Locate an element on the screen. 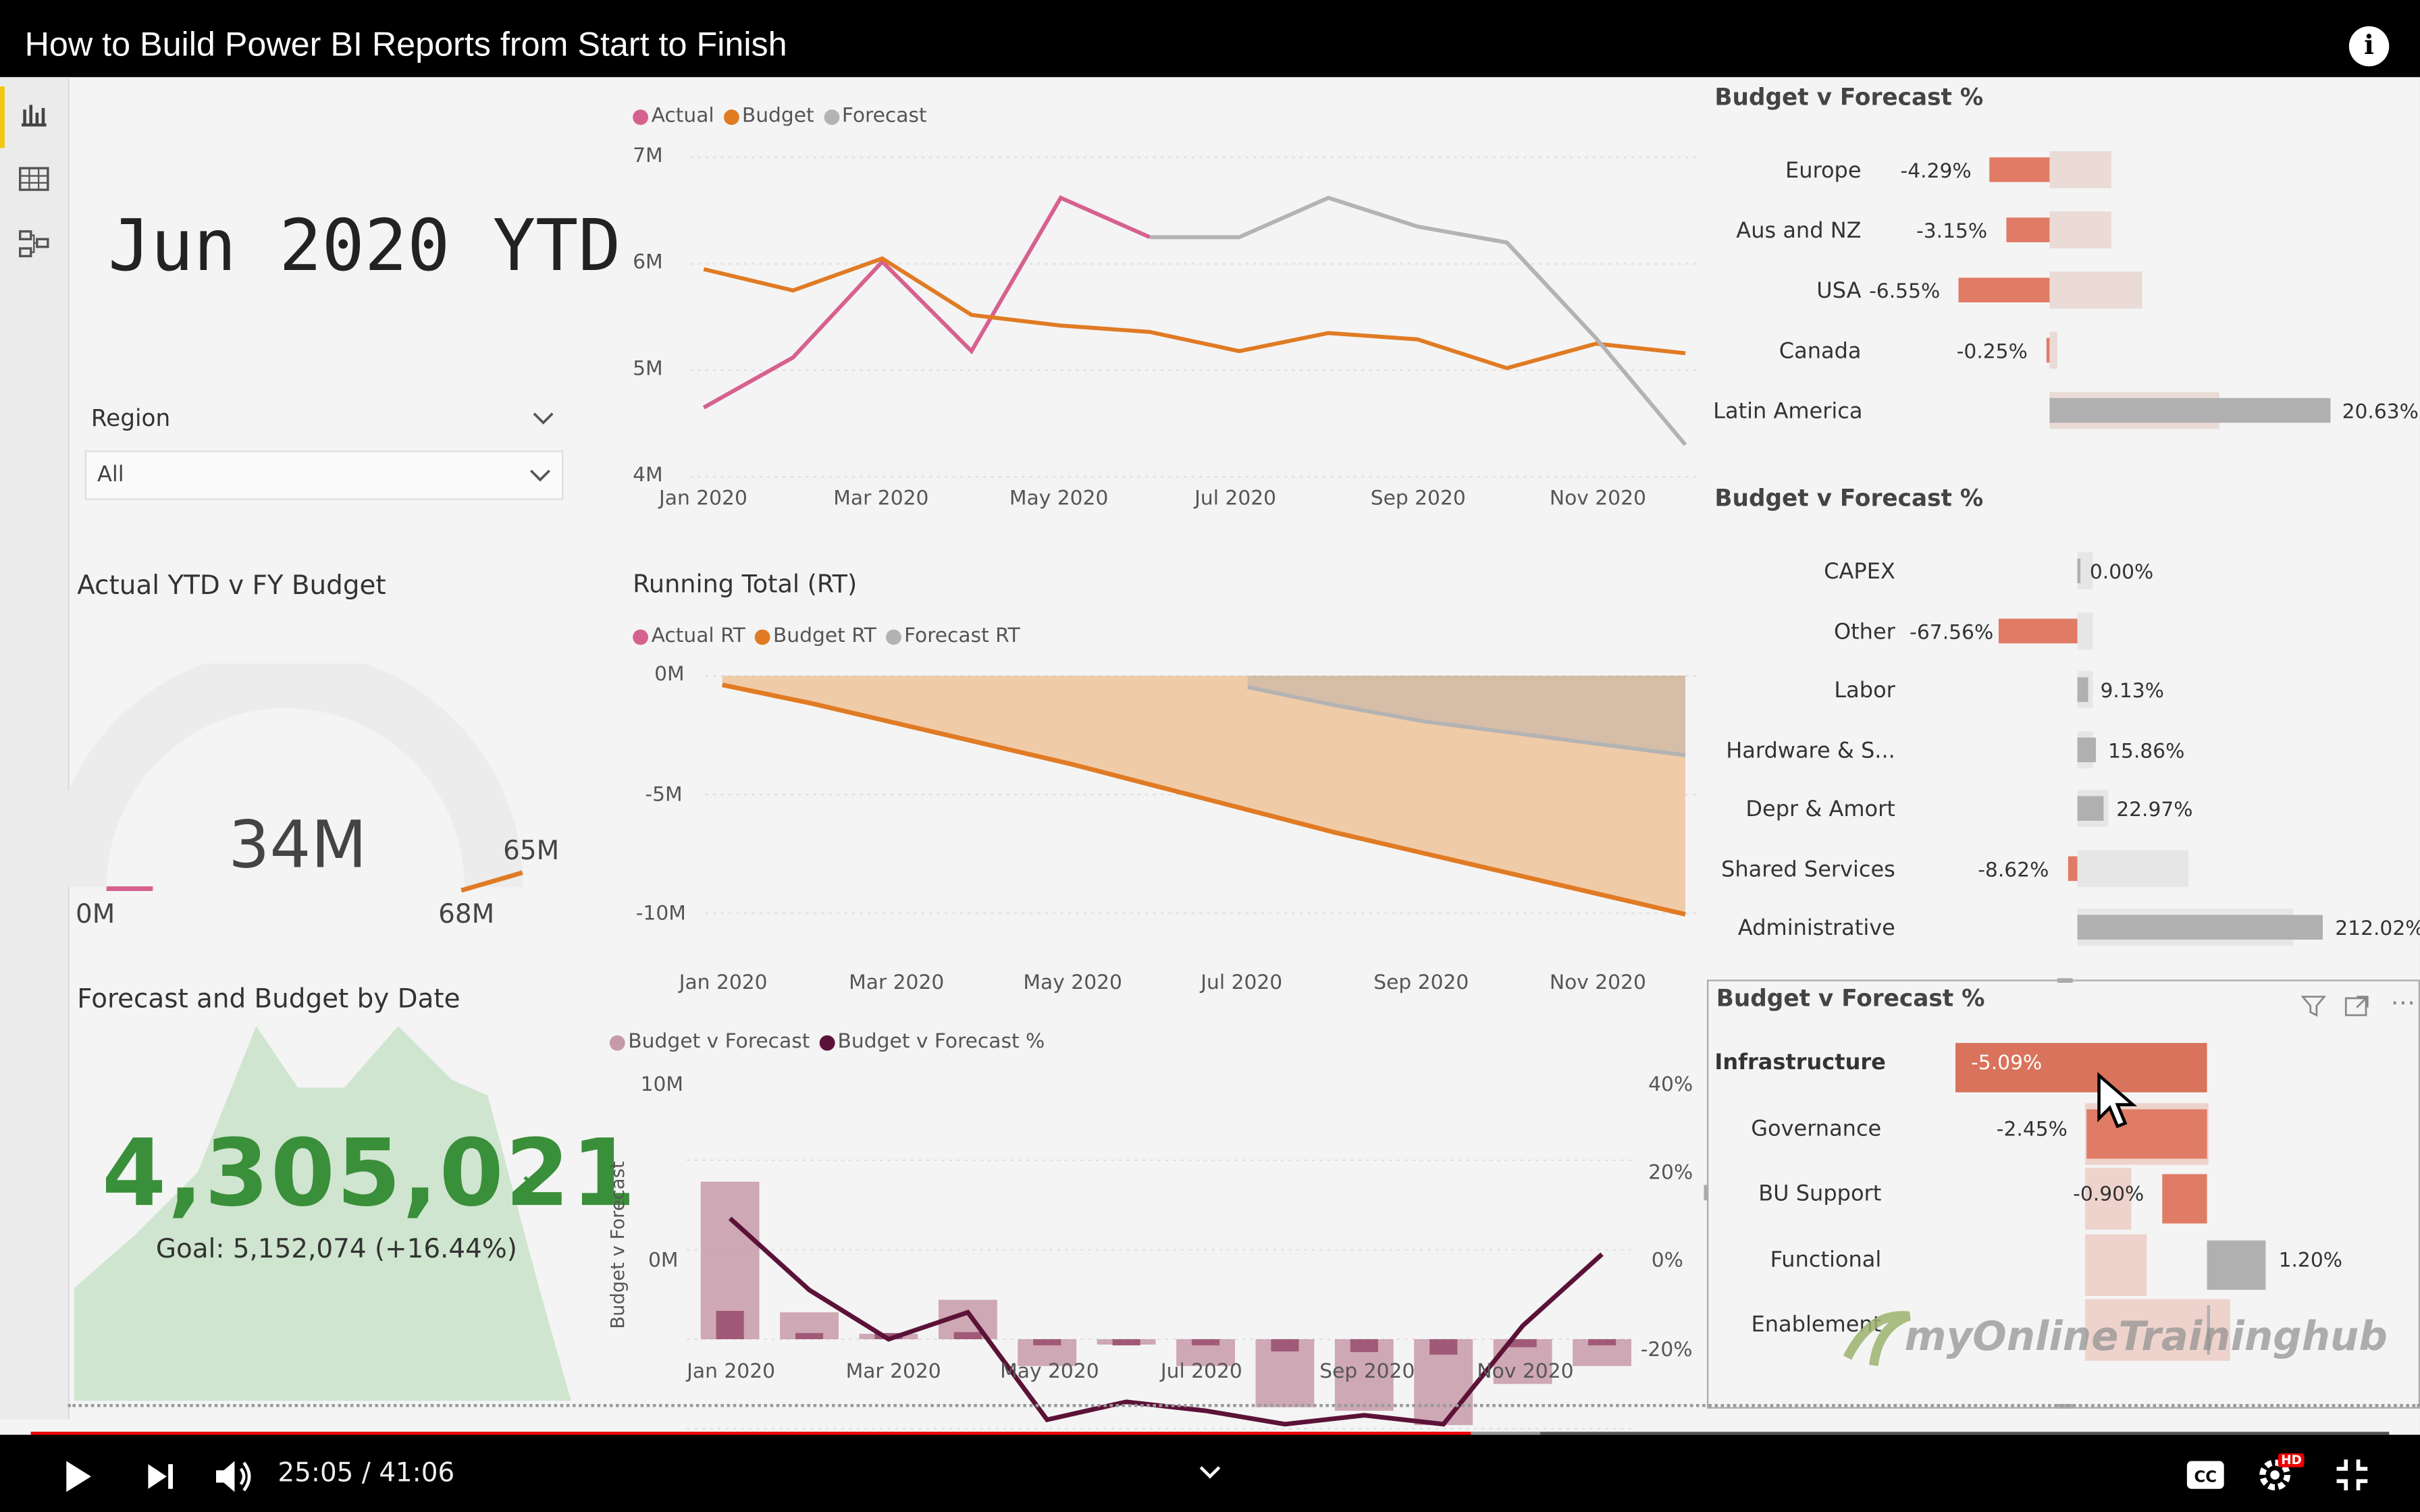 Image resolution: width=2420 pixels, height=1512 pixels. line-y-tick: 5M is located at coordinates (648, 369).